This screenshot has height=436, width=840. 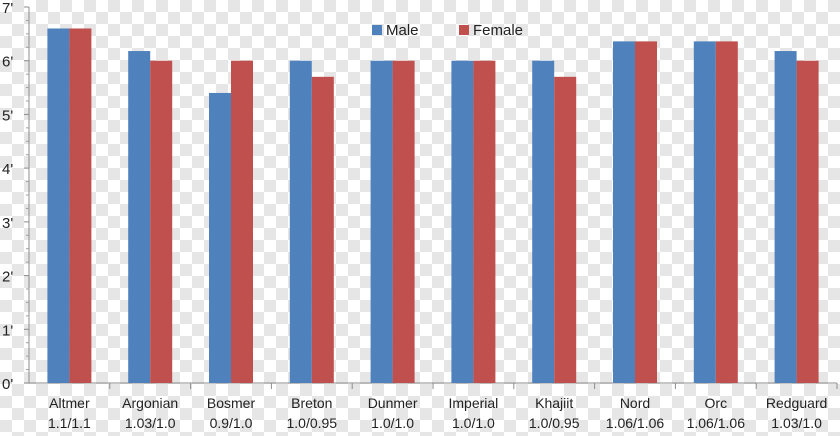 I want to click on legend: Male Female, so click(x=447, y=30).